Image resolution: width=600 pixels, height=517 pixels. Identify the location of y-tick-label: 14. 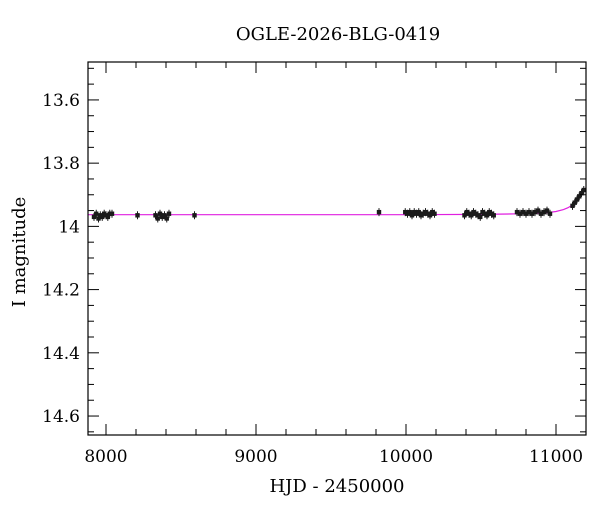
(69, 227).